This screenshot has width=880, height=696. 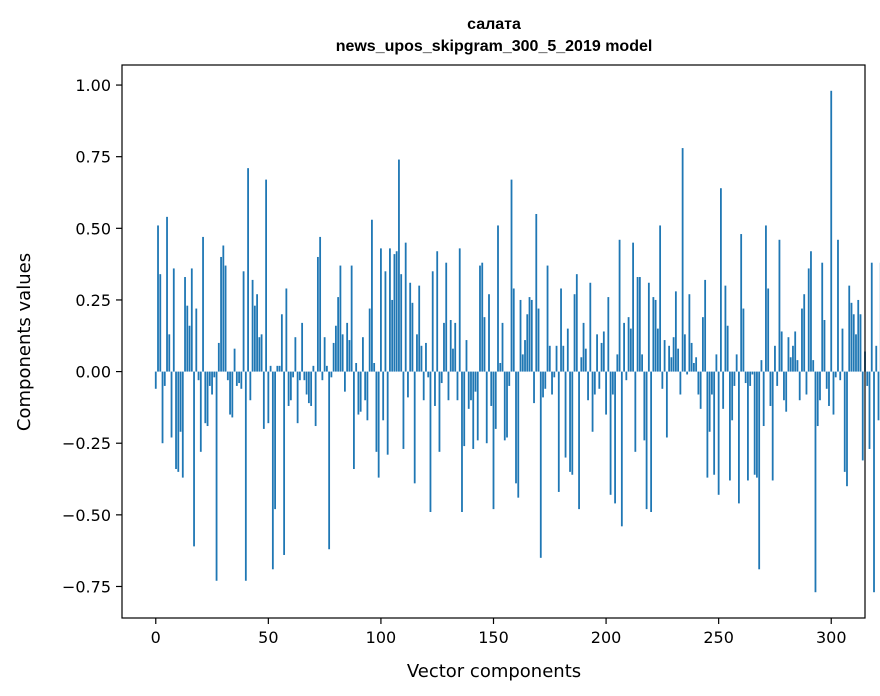 I want to click on x-tick-label: 200, so click(x=606, y=637).